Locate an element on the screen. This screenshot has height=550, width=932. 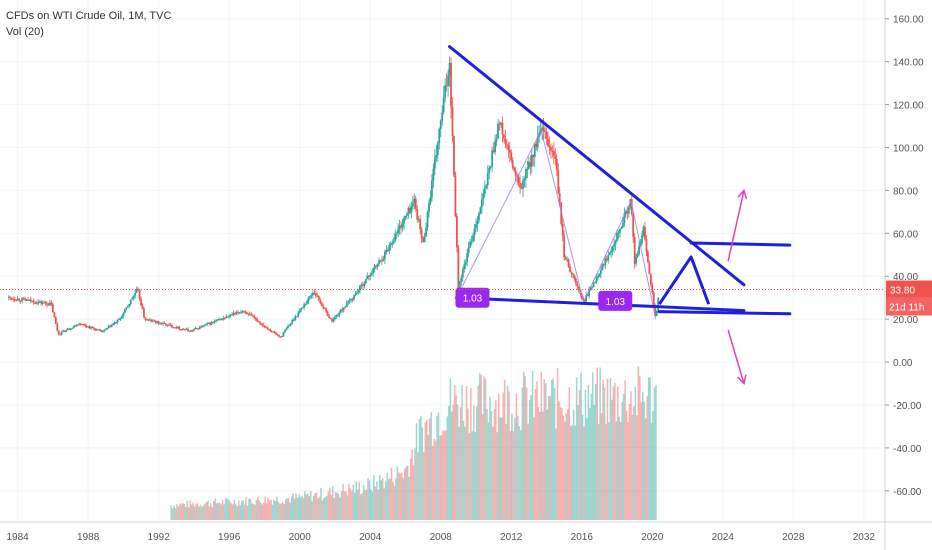
x-tick-label: 2004 is located at coordinates (370, 537).